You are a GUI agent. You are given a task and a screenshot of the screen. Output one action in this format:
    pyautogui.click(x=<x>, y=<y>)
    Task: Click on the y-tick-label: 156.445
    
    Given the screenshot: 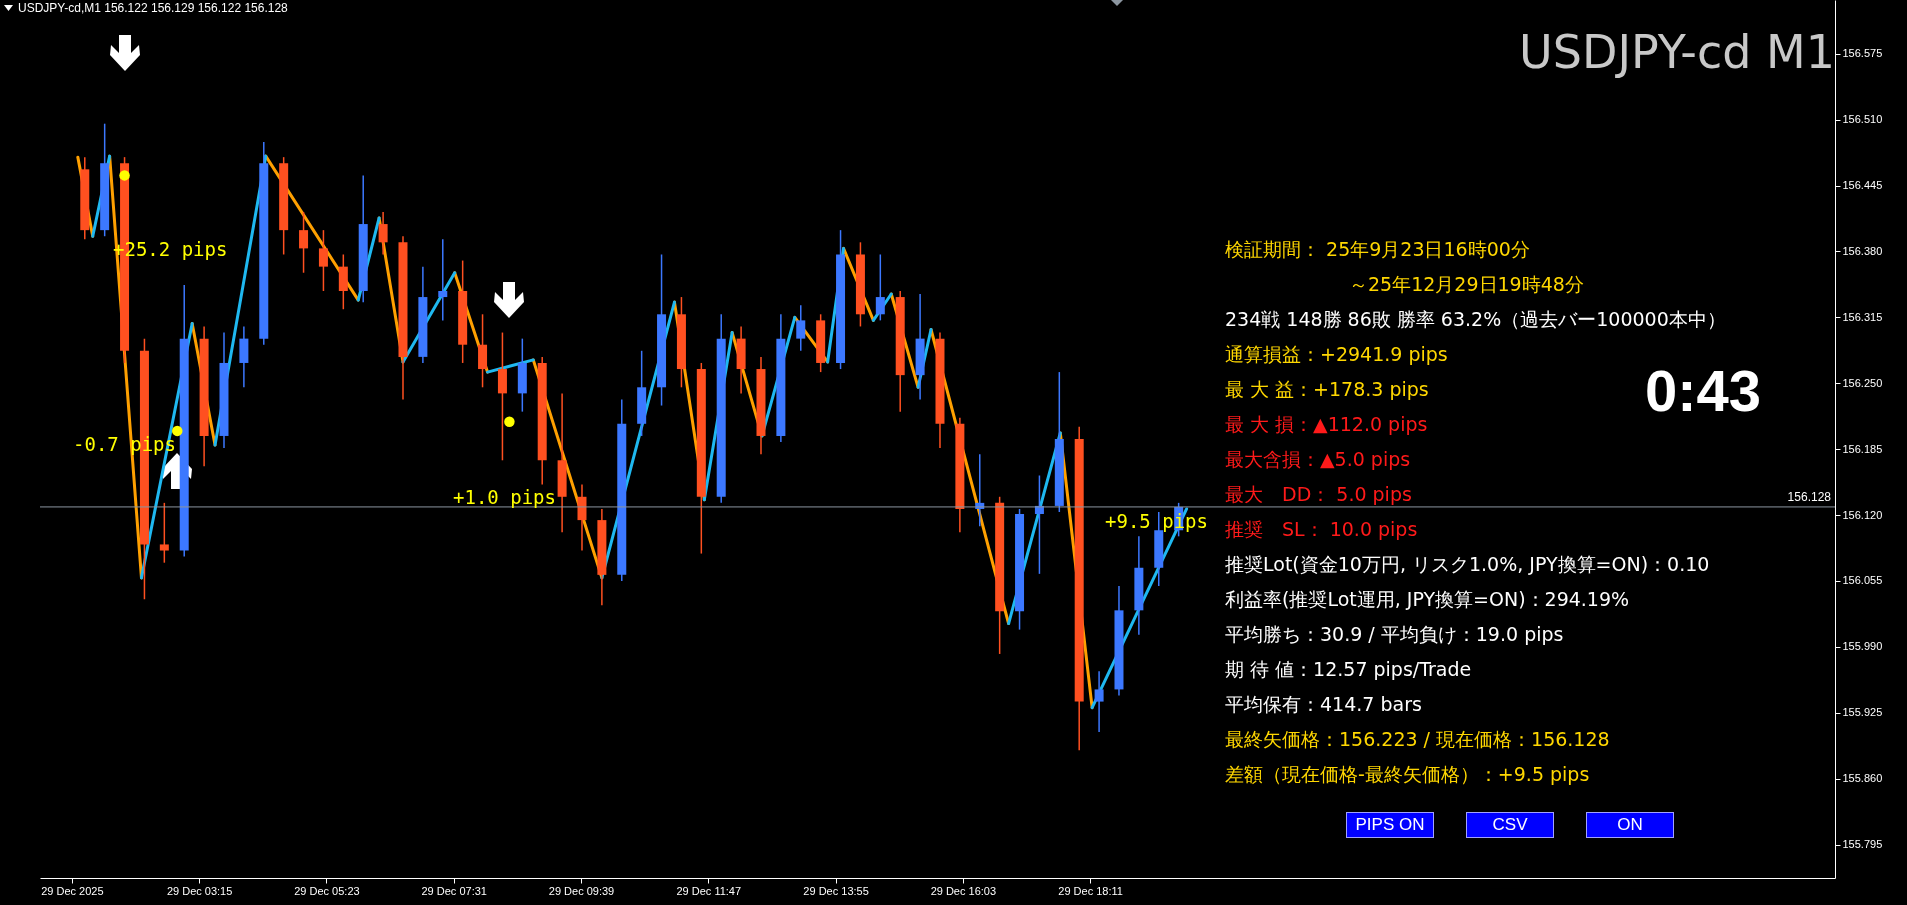 What is the action you would take?
    pyautogui.click(x=1862, y=185)
    